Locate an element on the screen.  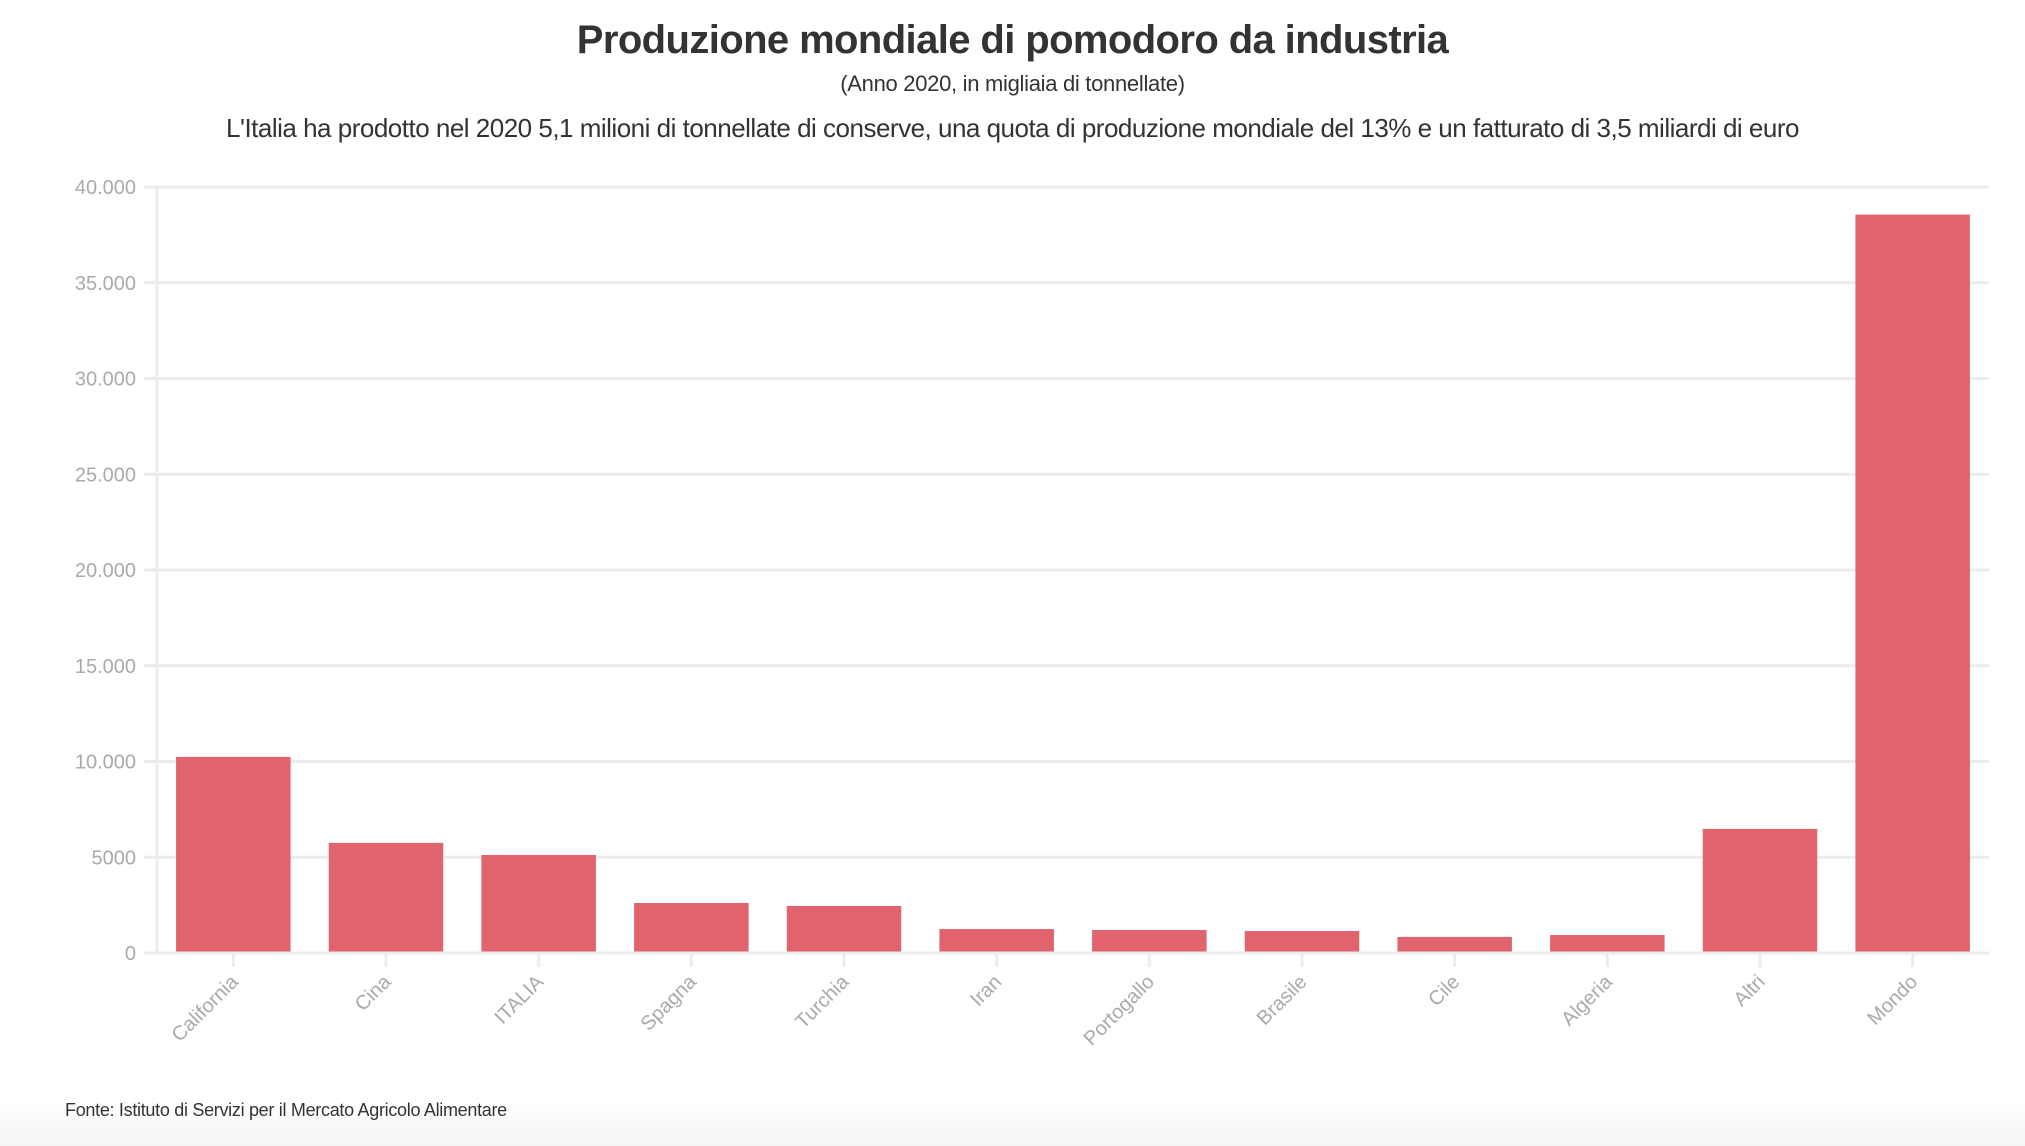
y-tick-label: 20.000 is located at coordinates (105, 571).